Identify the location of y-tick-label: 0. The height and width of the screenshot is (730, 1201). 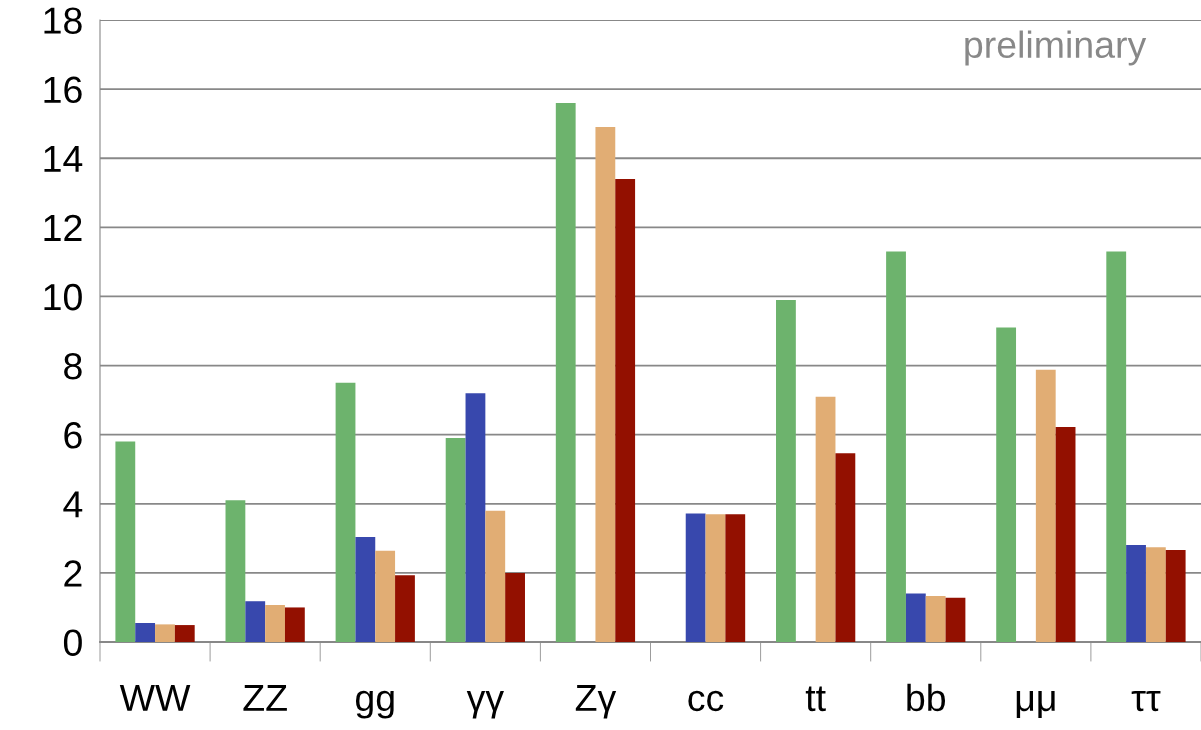
(72, 642).